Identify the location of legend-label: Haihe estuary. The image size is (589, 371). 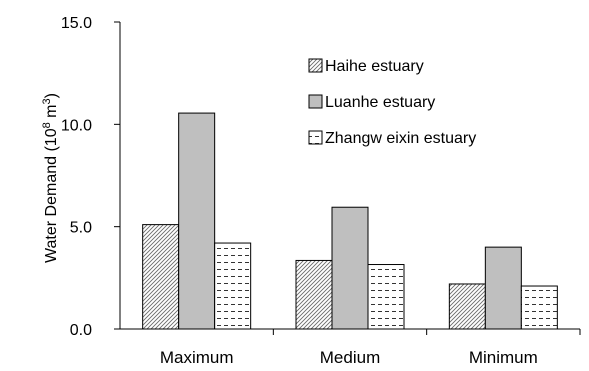
(374, 66).